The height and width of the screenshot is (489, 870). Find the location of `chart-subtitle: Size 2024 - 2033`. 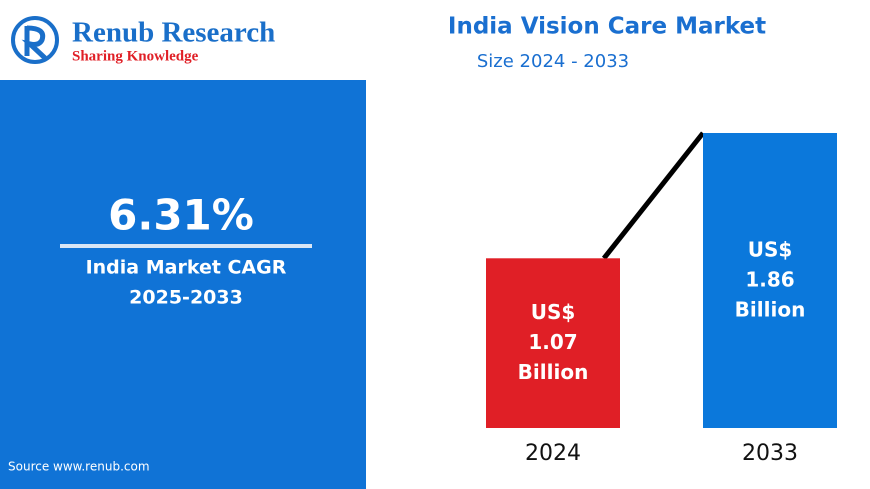

chart-subtitle: Size 2024 - 2033 is located at coordinates (553, 61).